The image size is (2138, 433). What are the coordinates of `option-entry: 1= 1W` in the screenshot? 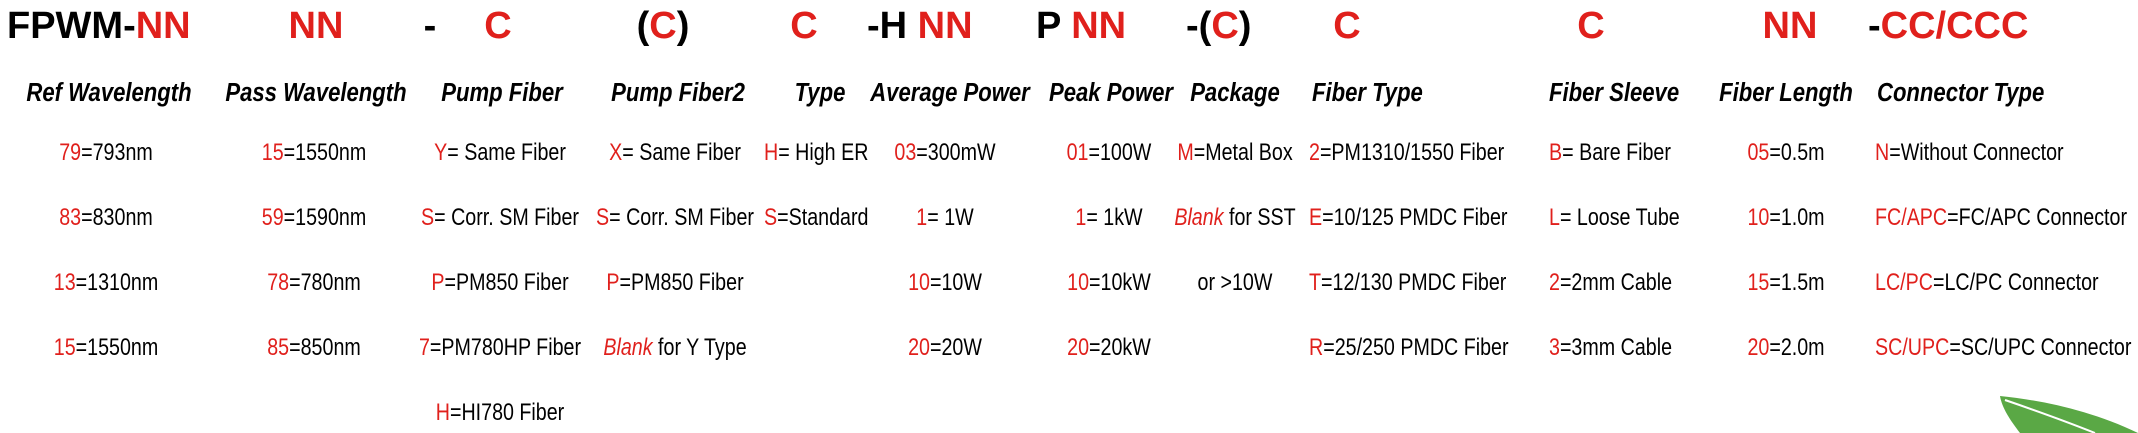 It's located at (945, 216).